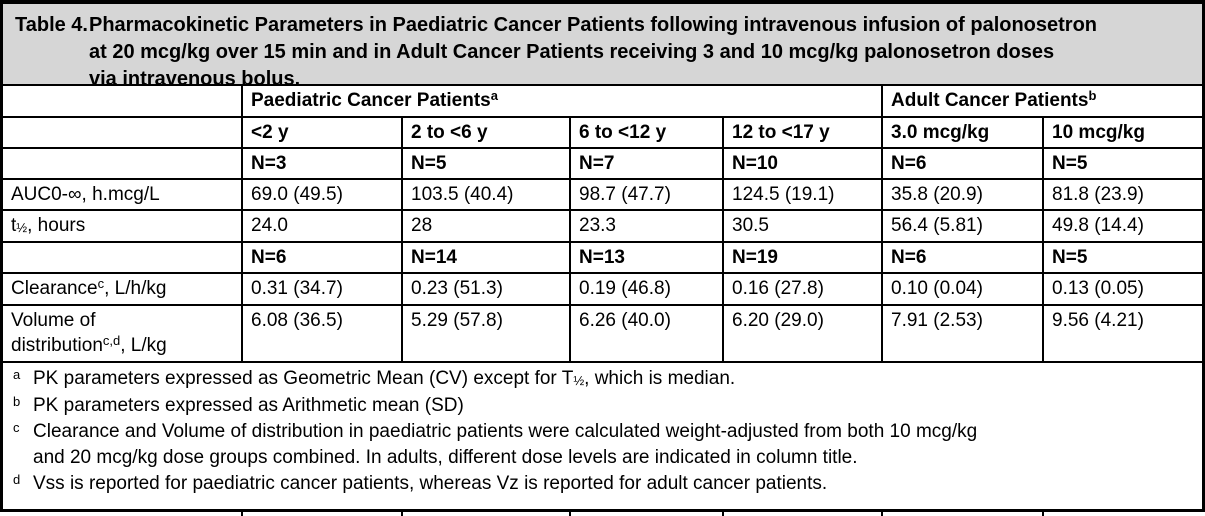  I want to click on volume-parameter-label: Volume of distributionc,d, L/kg, so click(122, 333).